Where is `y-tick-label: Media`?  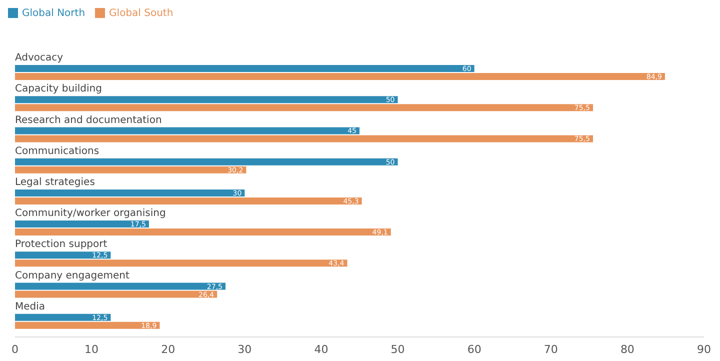 y-tick-label: Media is located at coordinates (30, 306).